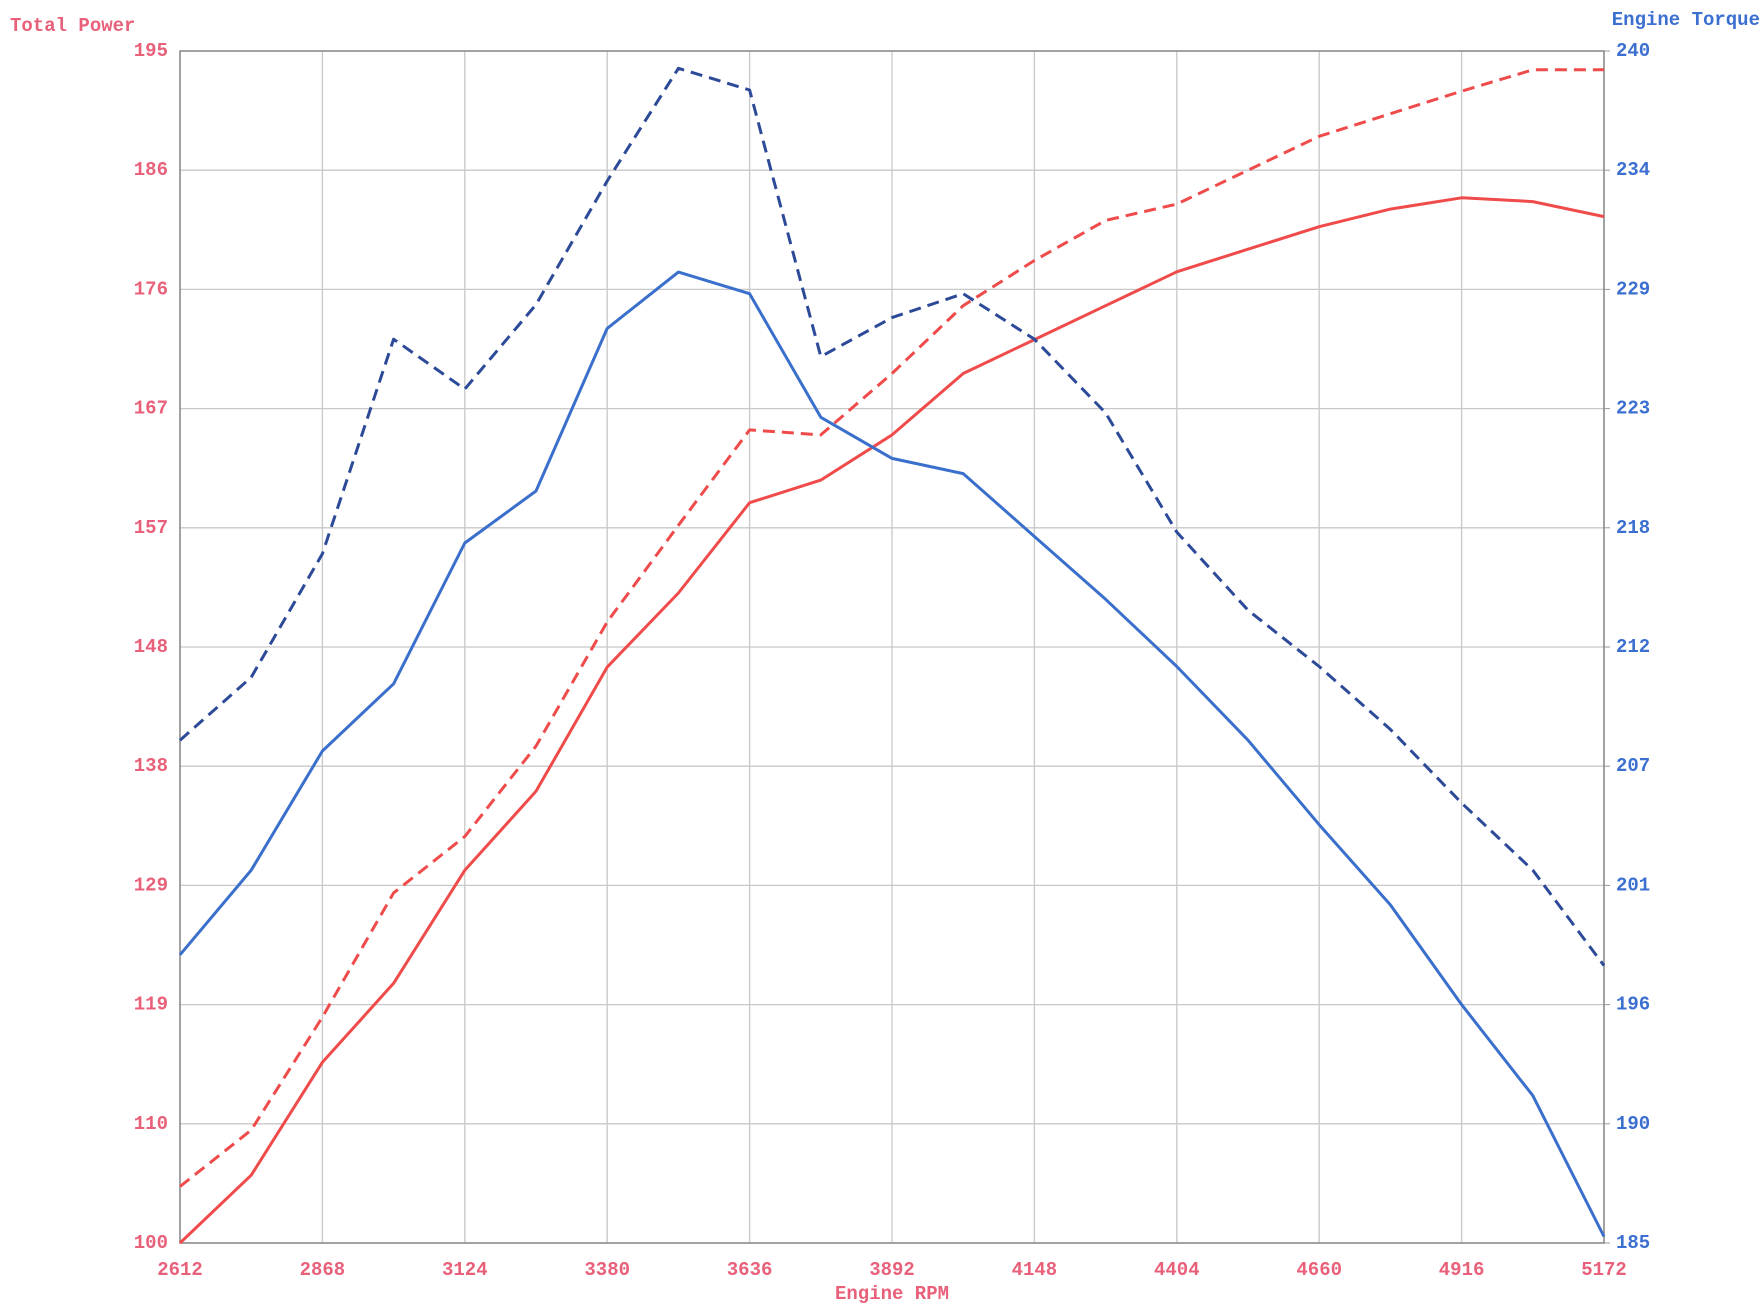 The width and height of the screenshot is (1763, 1305). I want to click on x-tick-label: 4148, so click(1035, 1270).